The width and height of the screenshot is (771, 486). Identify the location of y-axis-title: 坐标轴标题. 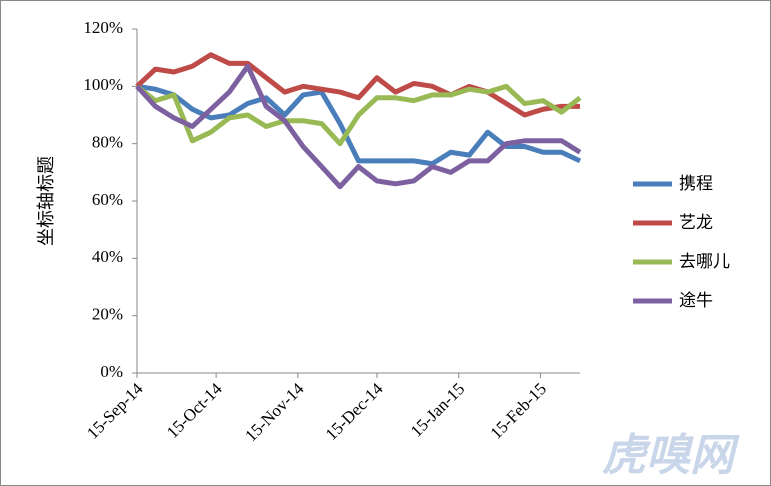
(46, 201).